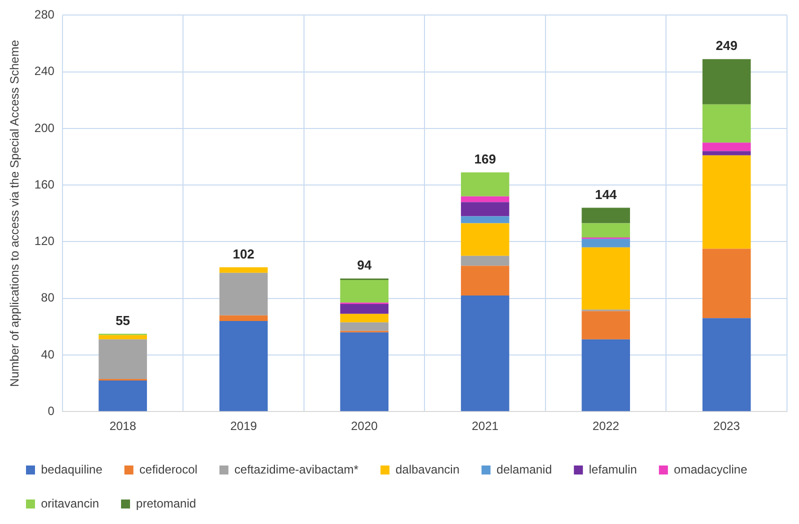 The width and height of the screenshot is (799, 524). I want to click on legend-label: delamanid, so click(524, 469).